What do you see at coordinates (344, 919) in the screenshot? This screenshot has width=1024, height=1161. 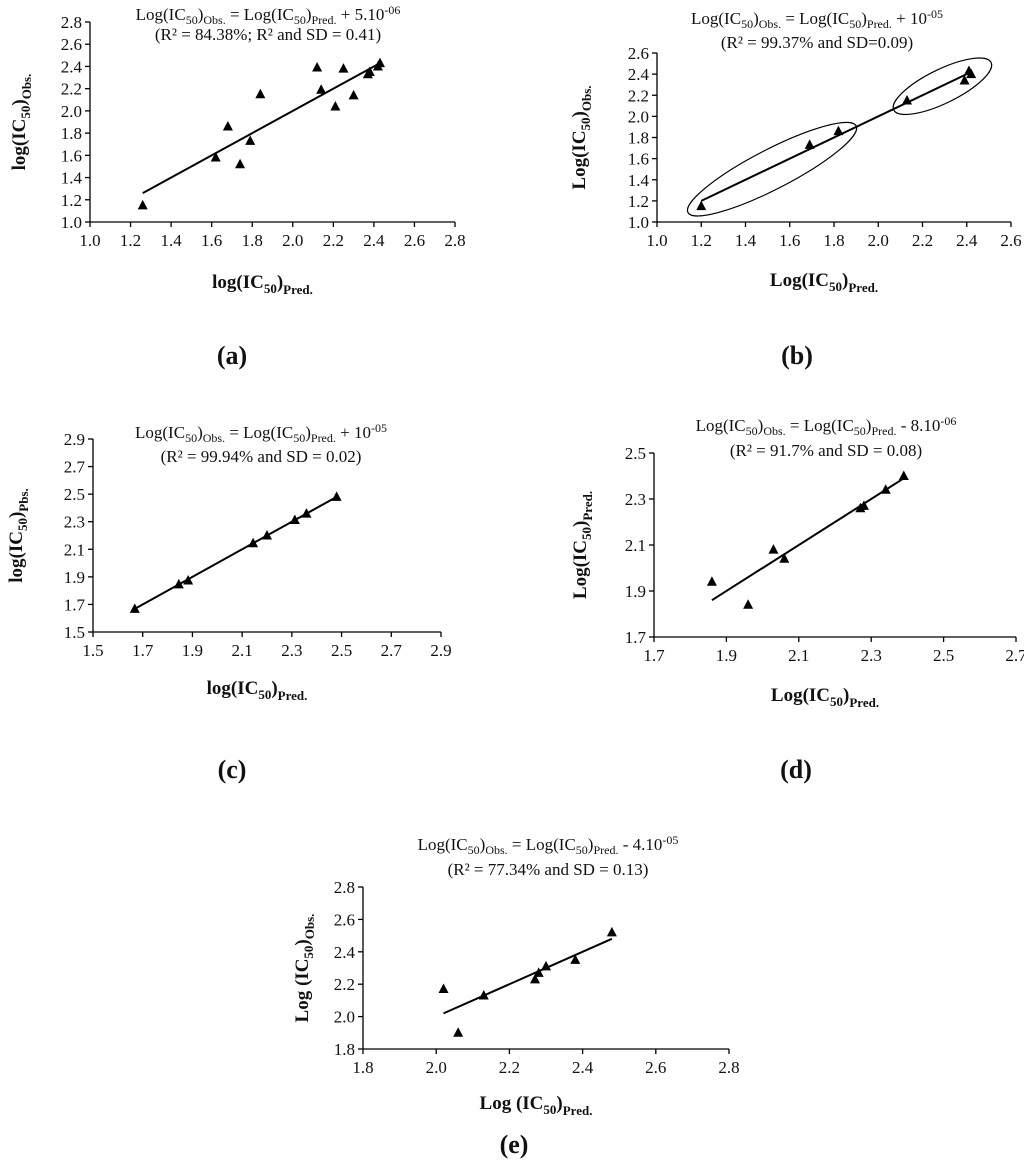 I see `y-tick-label: 2.6` at bounding box center [344, 919].